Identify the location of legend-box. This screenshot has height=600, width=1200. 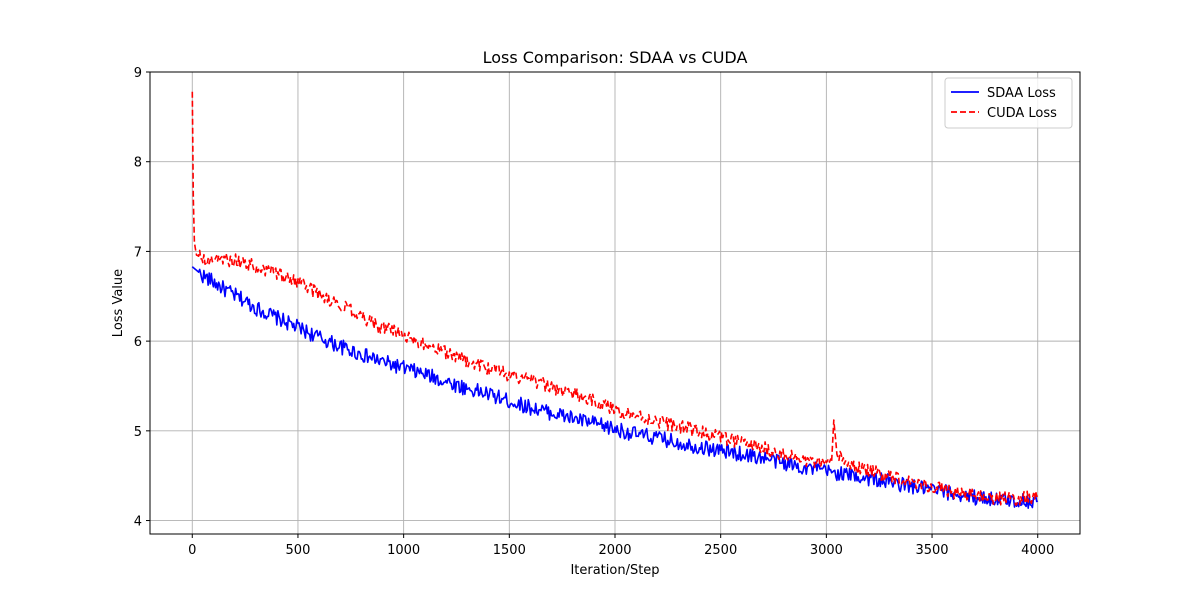
(1008, 103).